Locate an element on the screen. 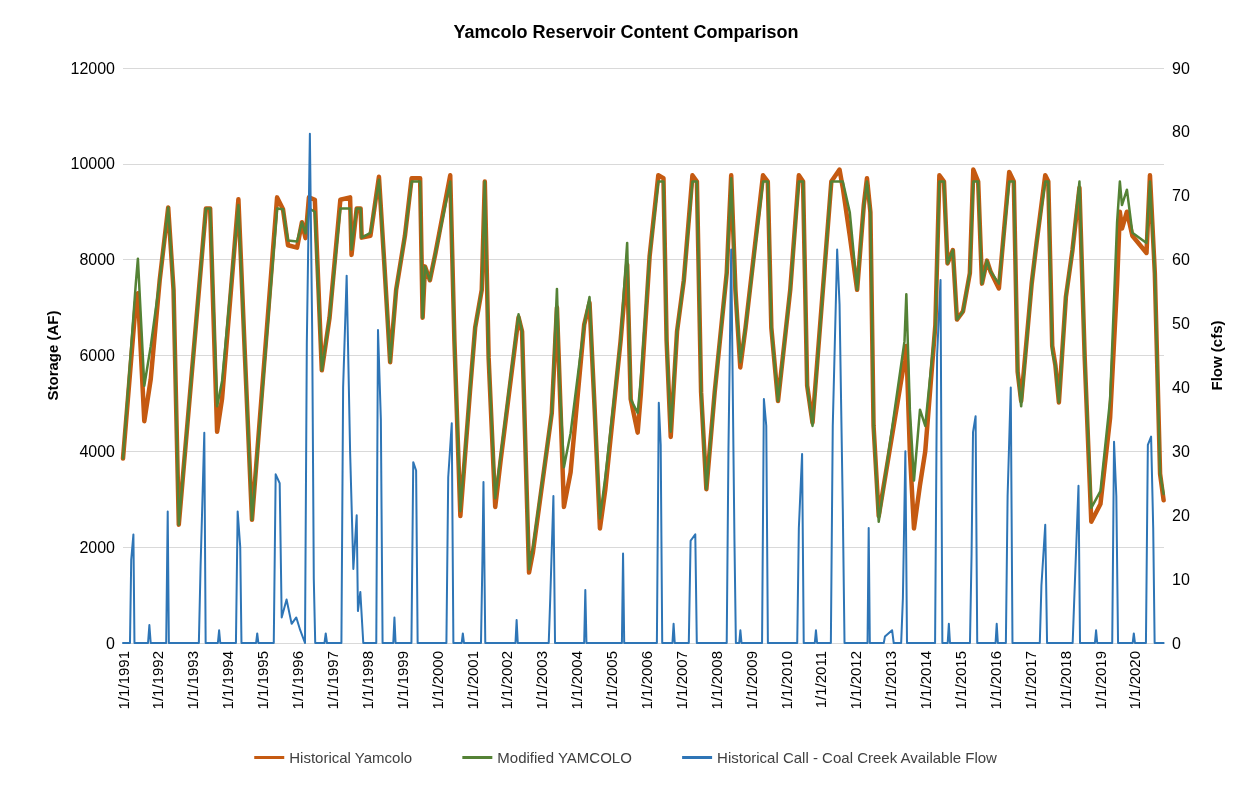  y-tick-label: 10000 is located at coordinates (93, 164).